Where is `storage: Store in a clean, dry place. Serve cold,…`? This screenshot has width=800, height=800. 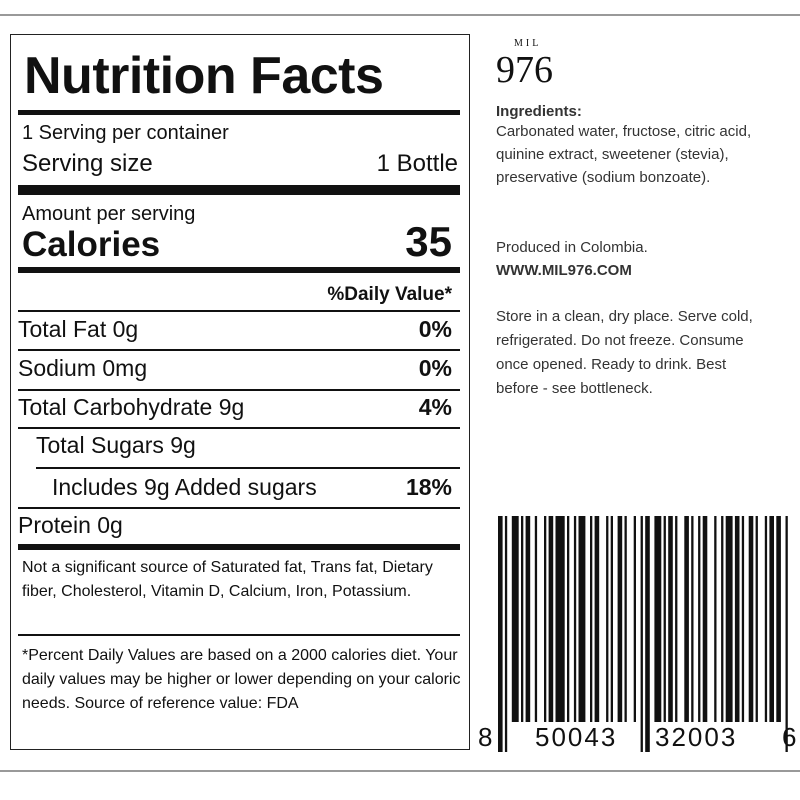
storage: Store in a clean, dry place. Serve cold,… is located at coordinates (624, 352).